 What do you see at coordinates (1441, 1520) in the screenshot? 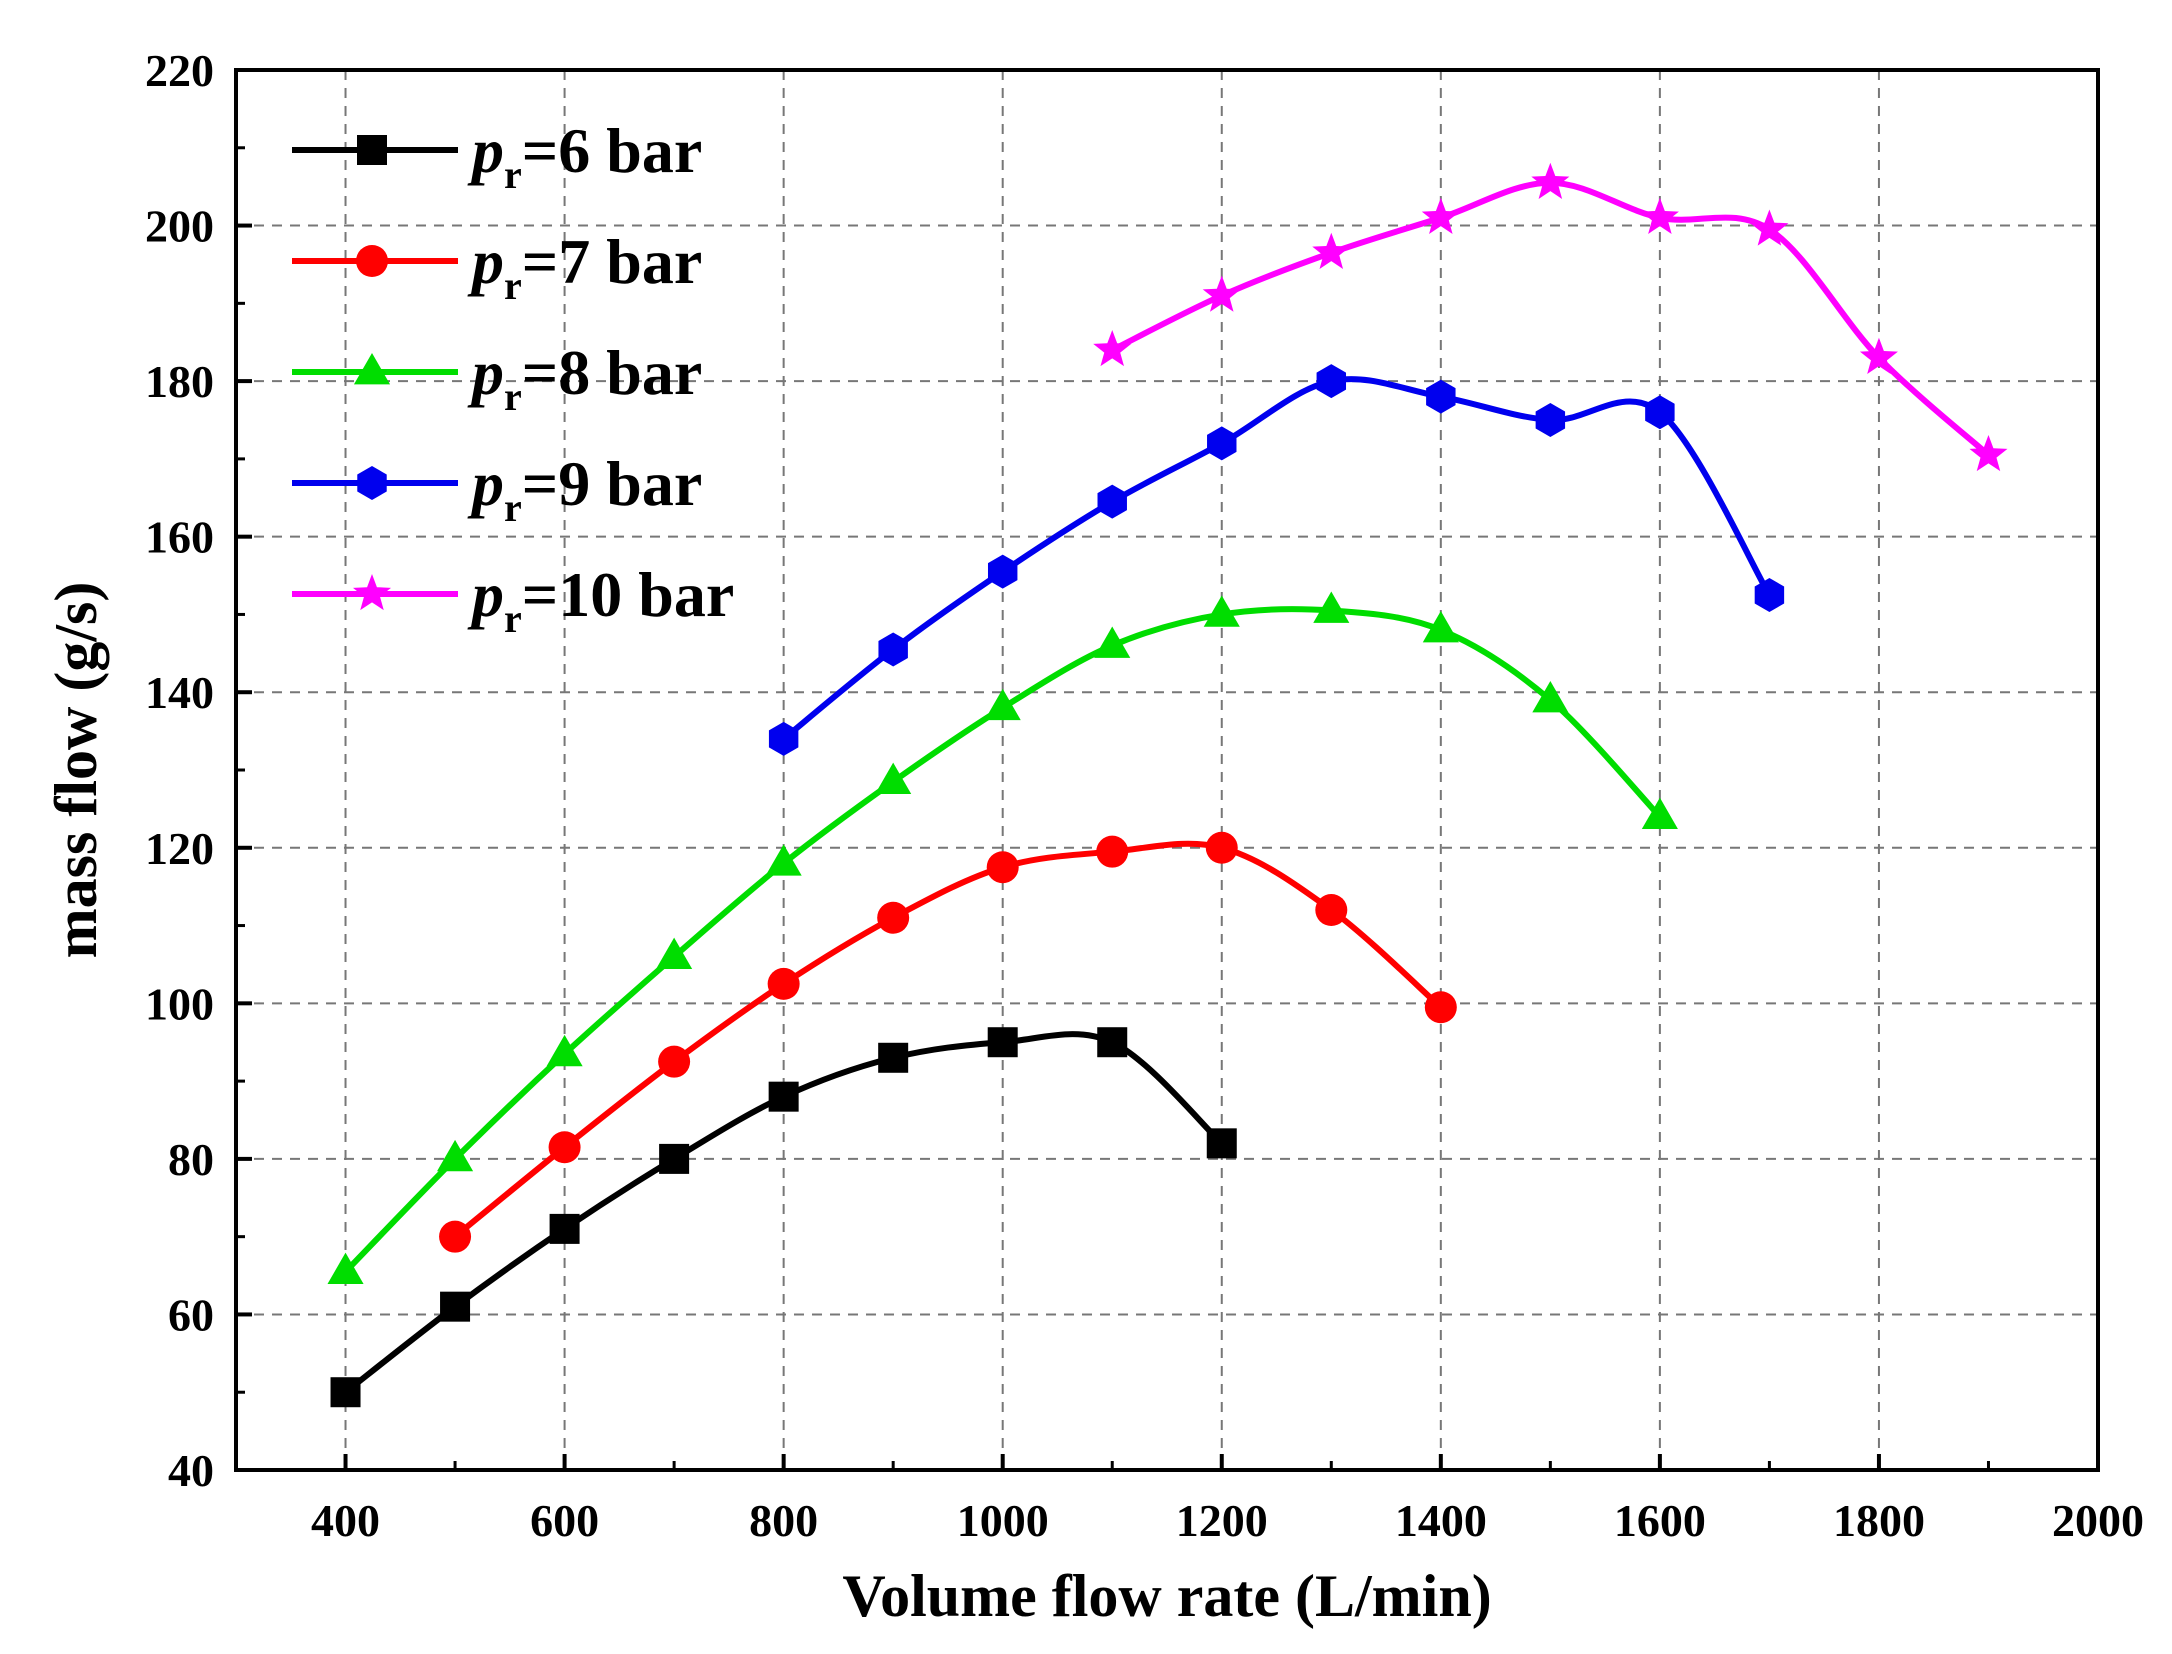
I see `x-tick-label: 1400` at bounding box center [1441, 1520].